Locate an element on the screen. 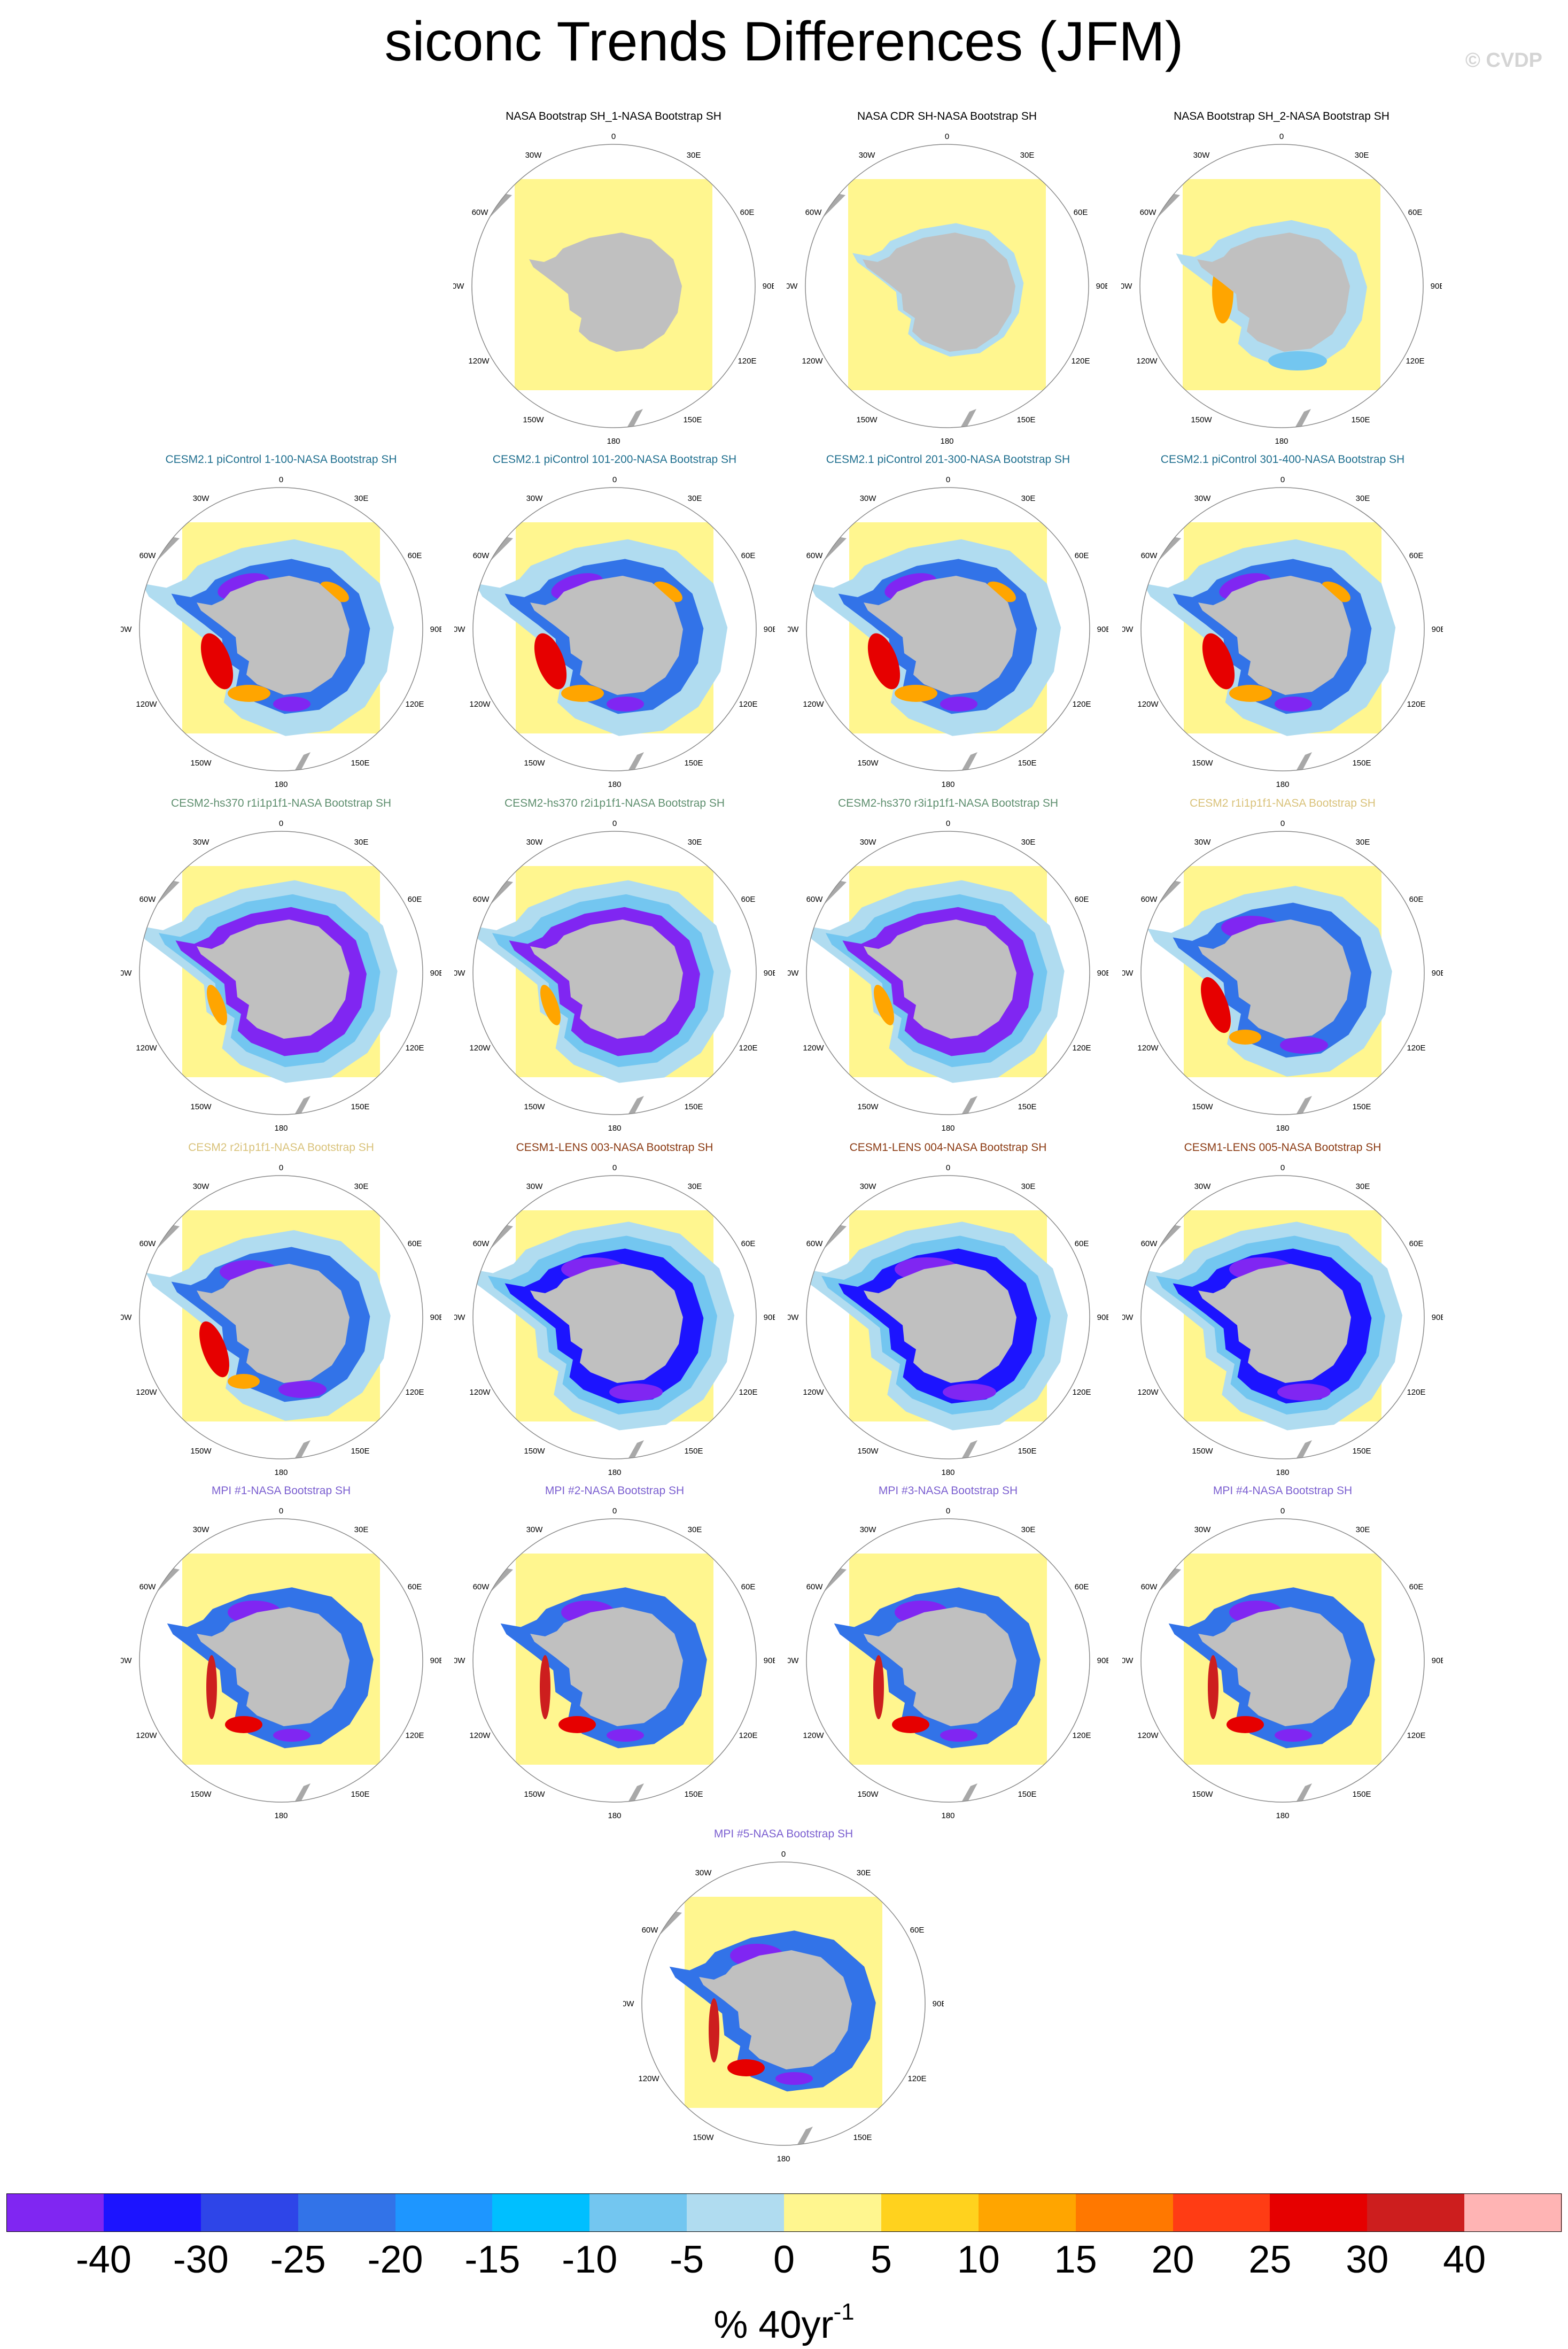 This screenshot has width=1568, height=2349. trend-patch-orange is located at coordinates (217, 1005).